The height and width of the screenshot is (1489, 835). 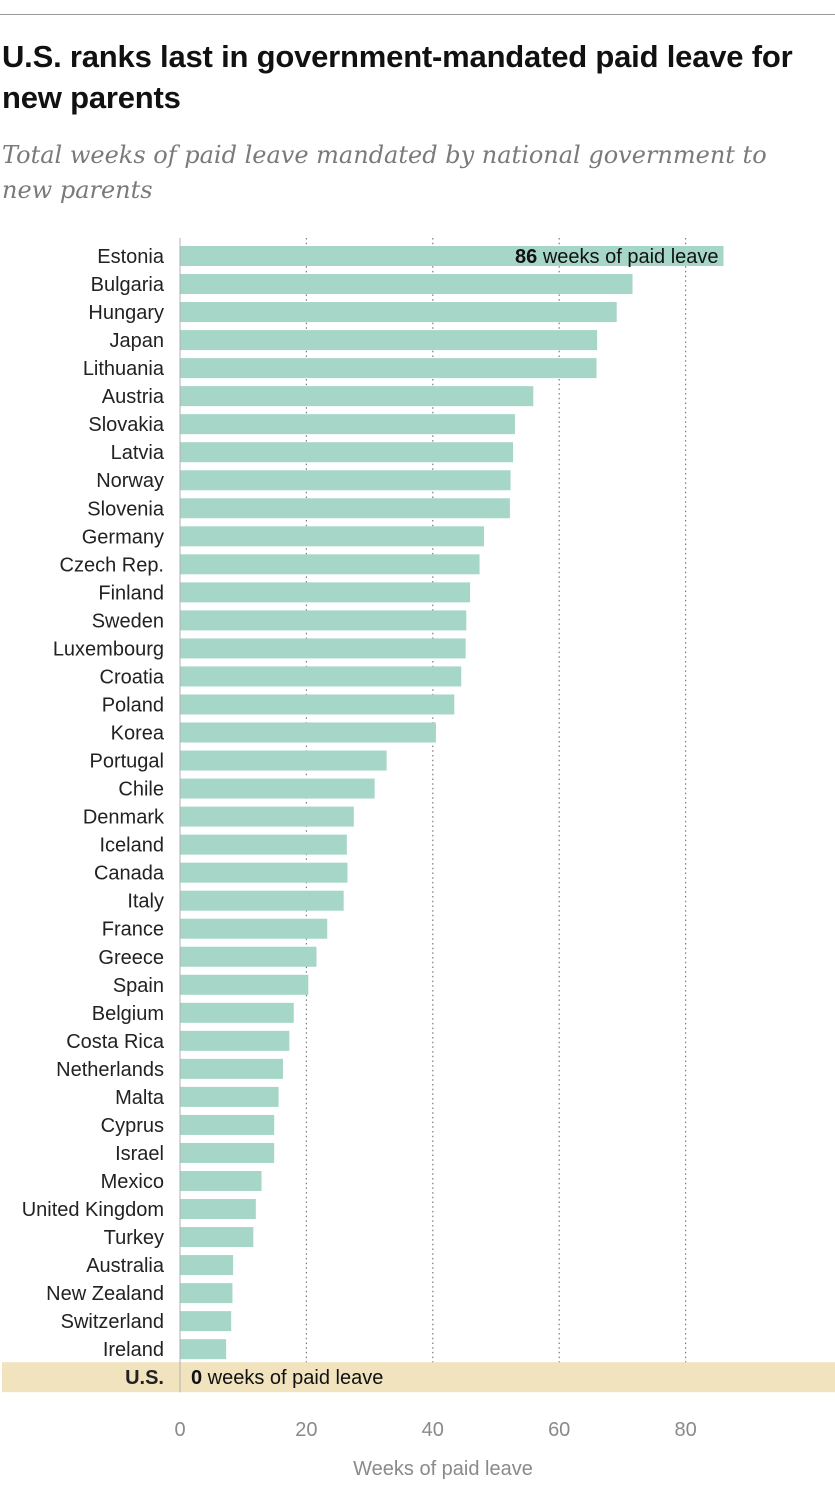 What do you see at coordinates (144, 1378) in the screenshot?
I see `category-label-u-s: U.S.` at bounding box center [144, 1378].